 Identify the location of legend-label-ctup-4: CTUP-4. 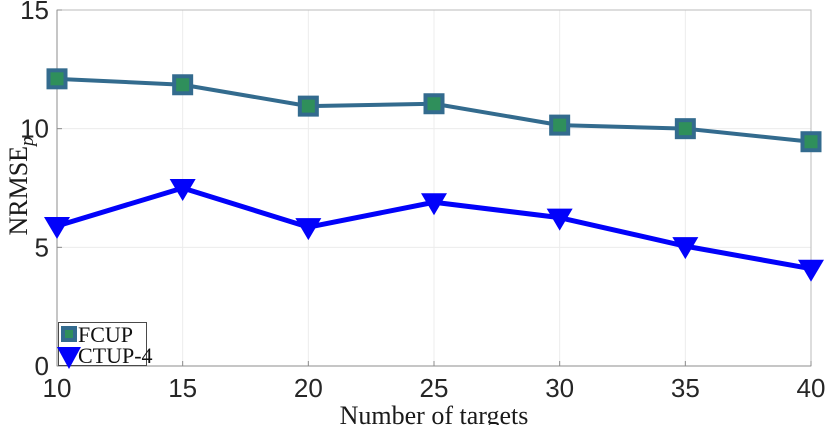
(115, 355).